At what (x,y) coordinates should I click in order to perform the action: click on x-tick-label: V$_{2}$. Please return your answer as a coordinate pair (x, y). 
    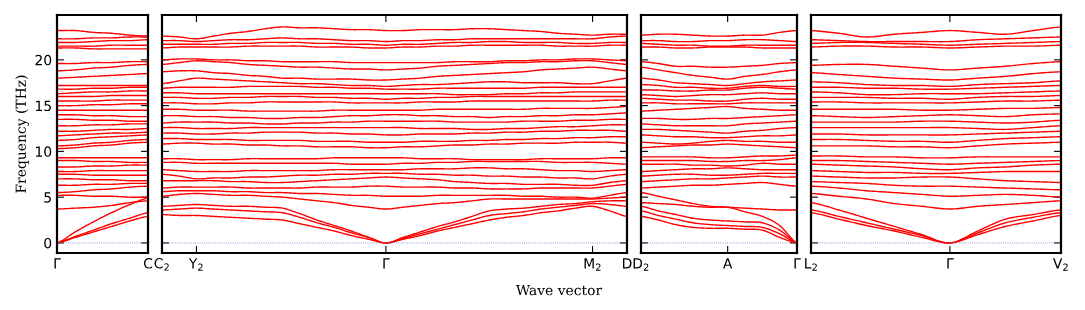
    Looking at the image, I should click on (1060, 264).